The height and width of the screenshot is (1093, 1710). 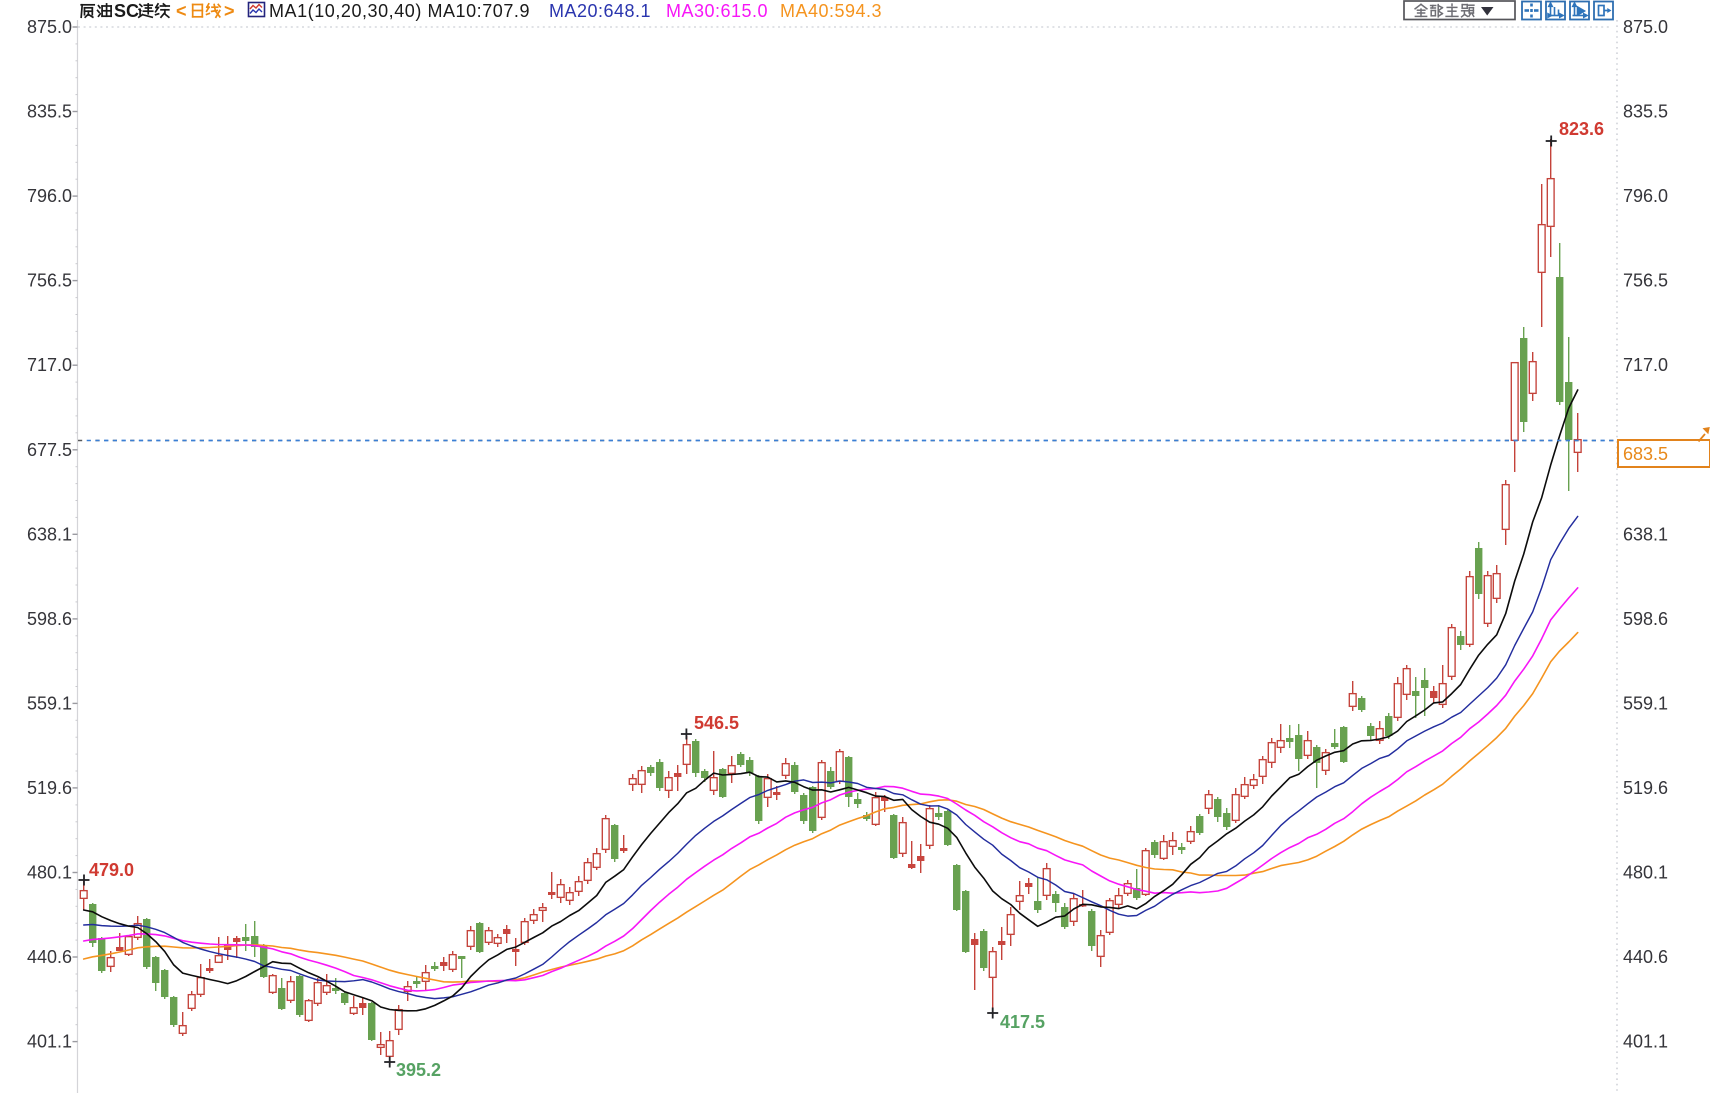 I want to click on svg-text: 683.5, so click(x=1645, y=454).